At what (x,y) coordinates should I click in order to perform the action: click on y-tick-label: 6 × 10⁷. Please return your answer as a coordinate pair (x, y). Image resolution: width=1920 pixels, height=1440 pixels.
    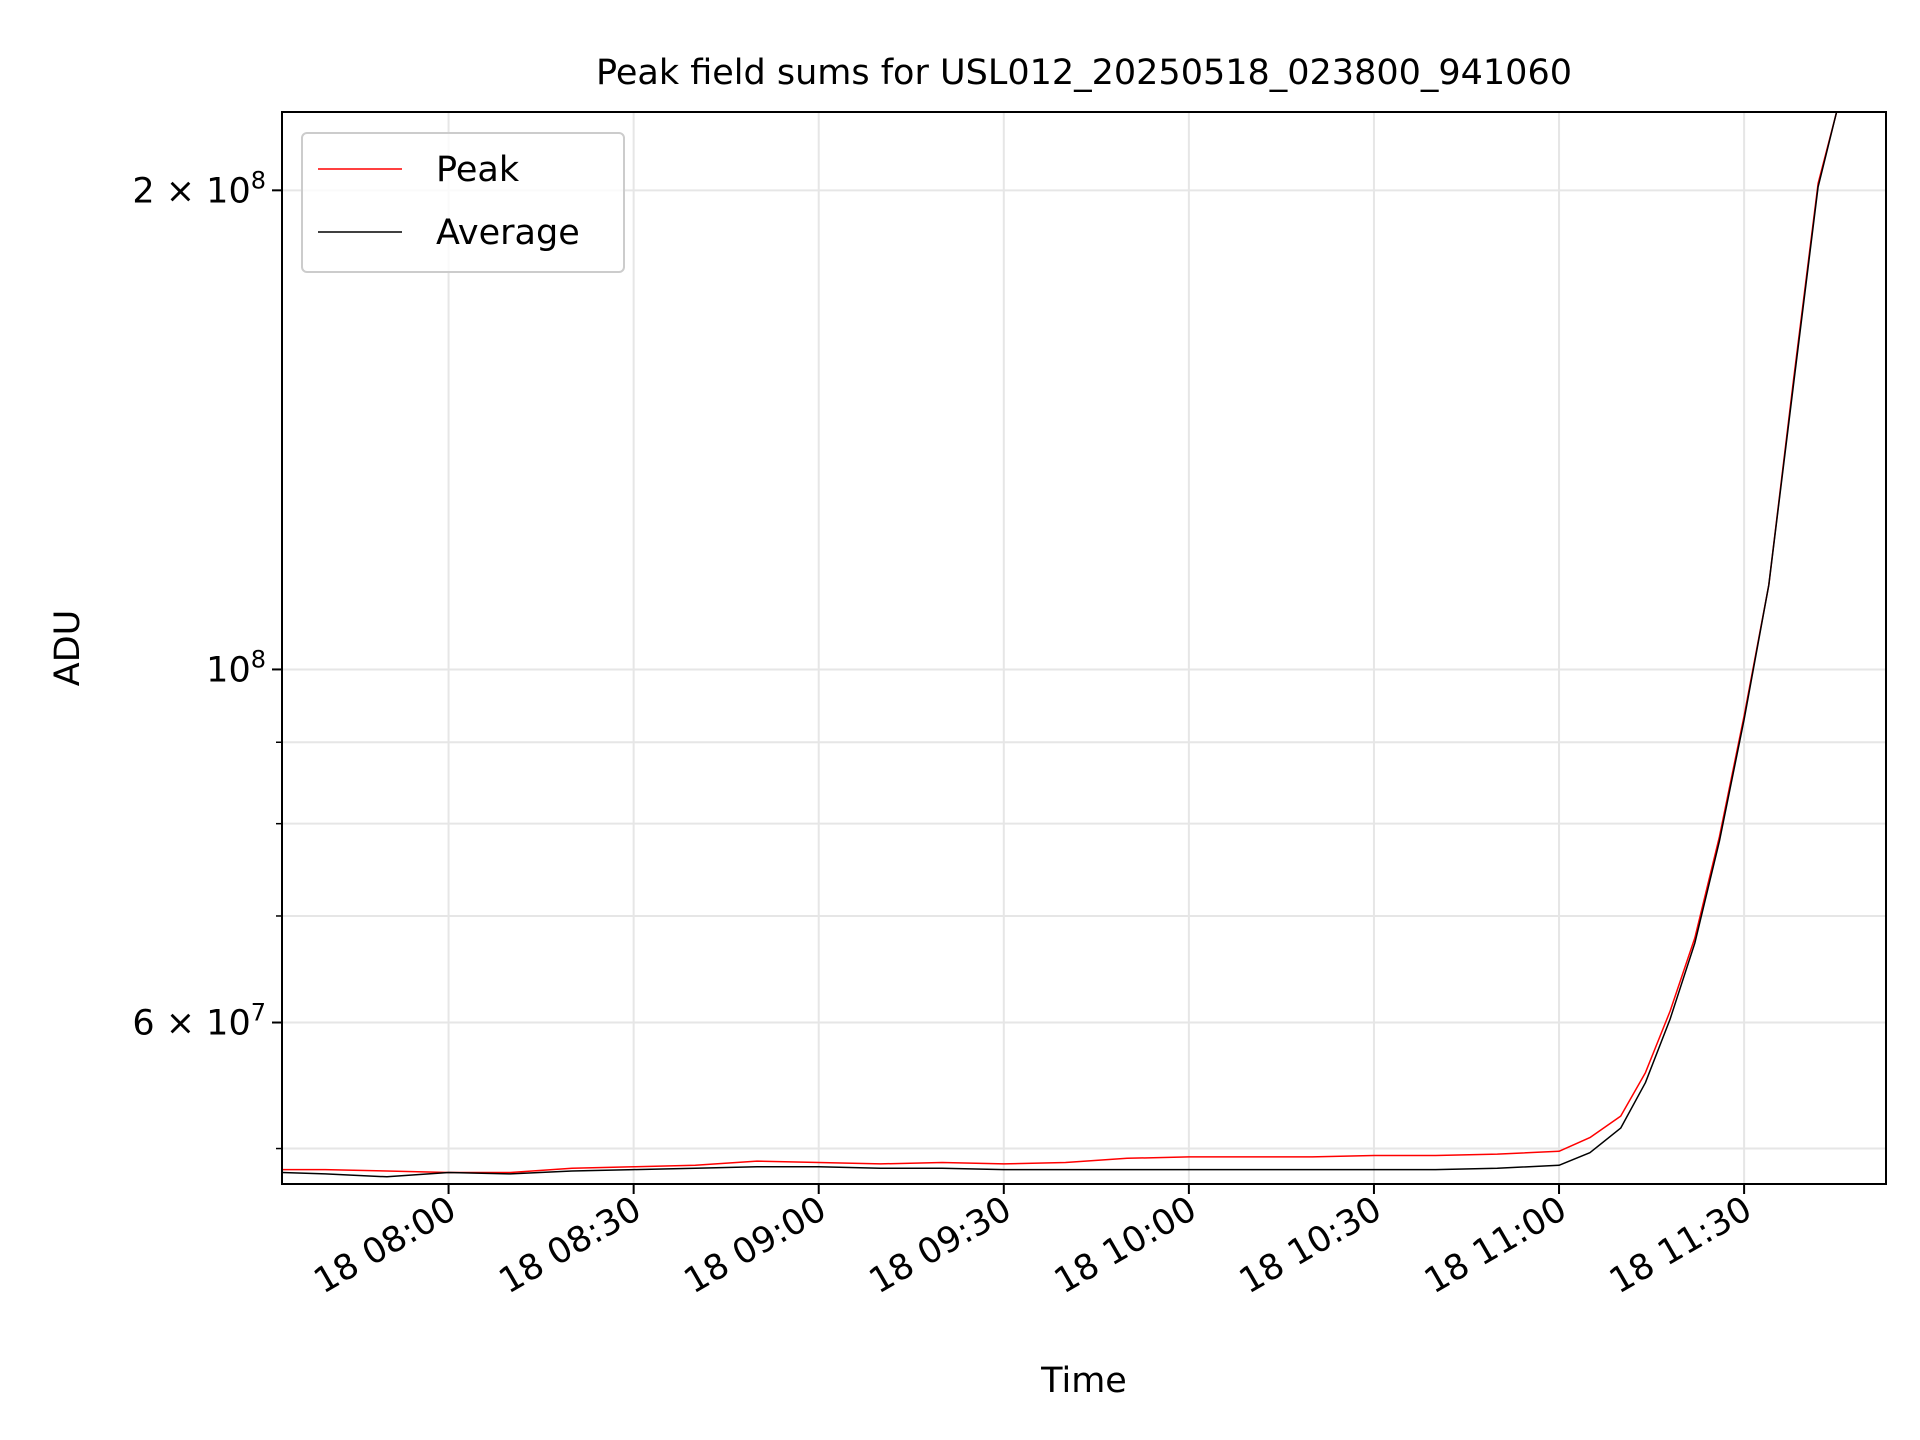
    Looking at the image, I should click on (199, 1021).